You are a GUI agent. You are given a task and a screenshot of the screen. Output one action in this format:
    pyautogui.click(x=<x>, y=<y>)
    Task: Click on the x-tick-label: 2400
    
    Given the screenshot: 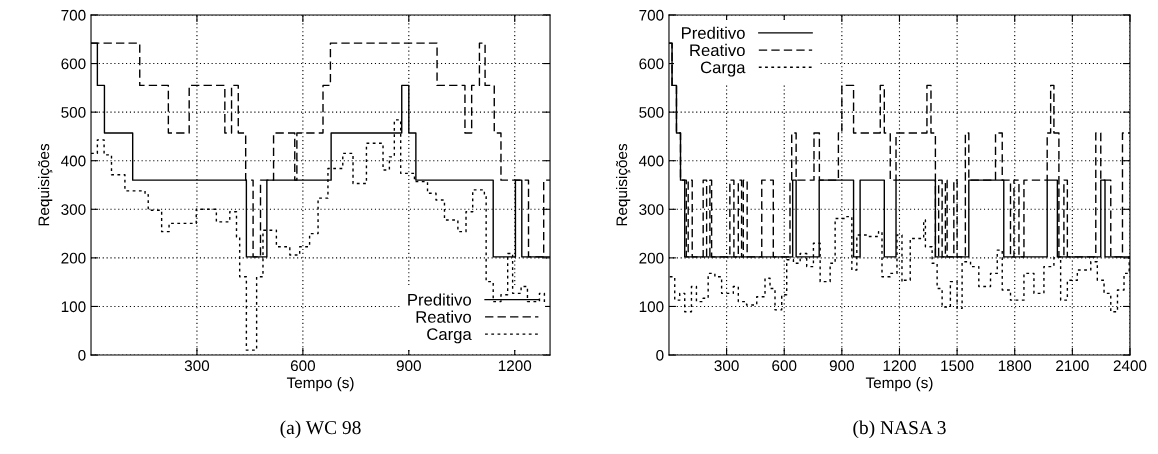 What is the action you would take?
    pyautogui.click(x=1130, y=366)
    